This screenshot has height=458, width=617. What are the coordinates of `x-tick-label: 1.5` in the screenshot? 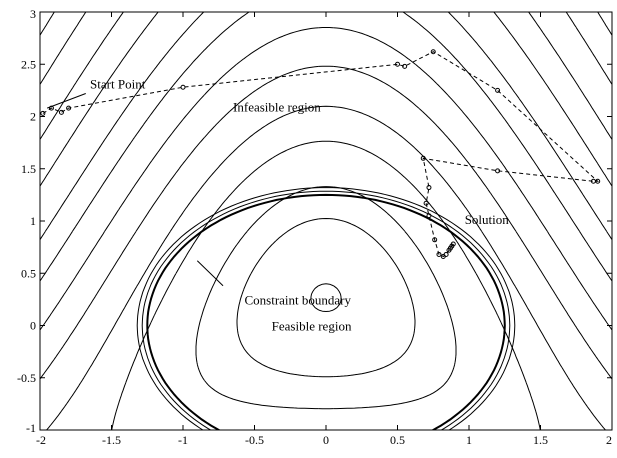 It's located at (540, 440).